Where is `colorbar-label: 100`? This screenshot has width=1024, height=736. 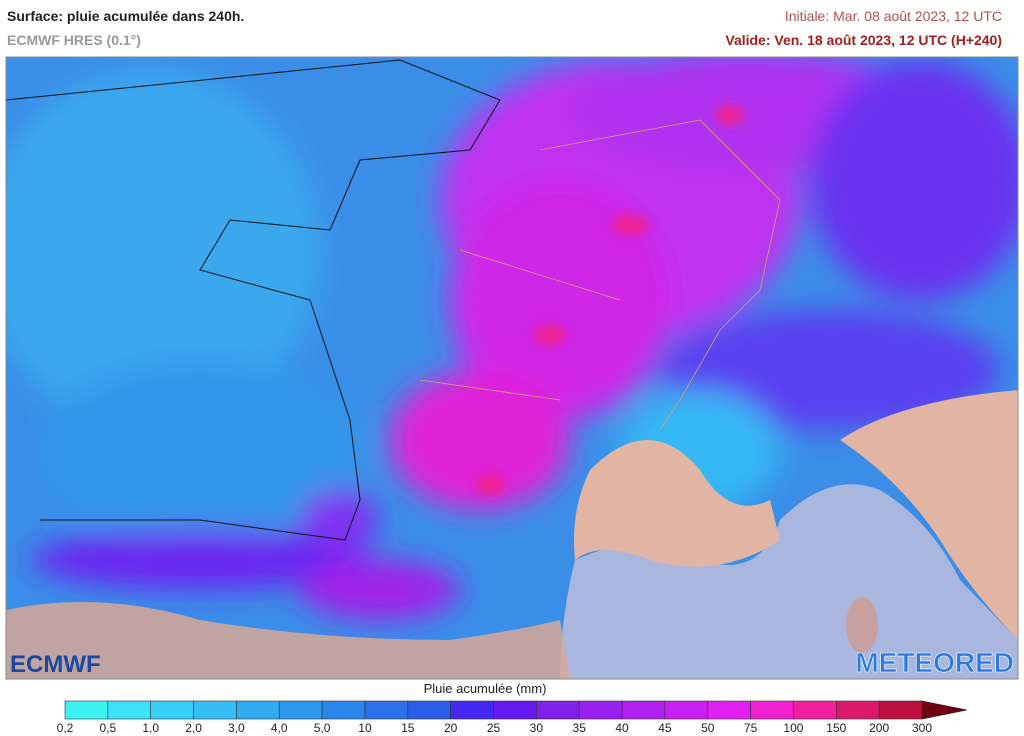 colorbar-label: 100 is located at coordinates (793, 728).